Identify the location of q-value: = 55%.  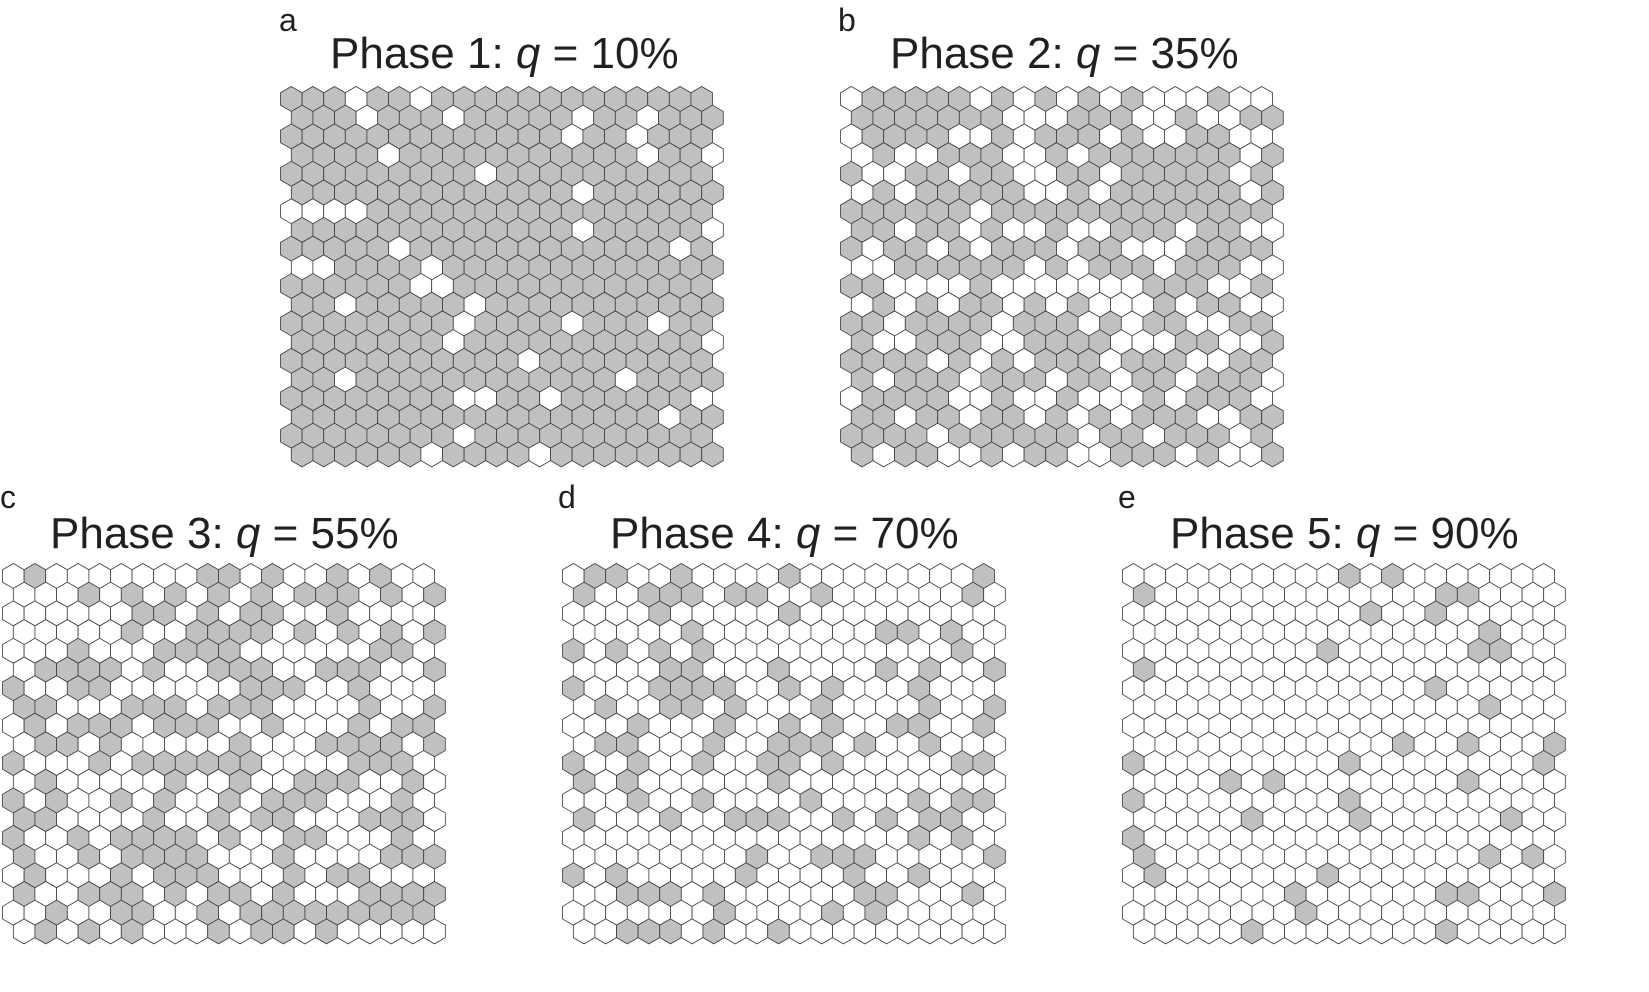
(329, 533).